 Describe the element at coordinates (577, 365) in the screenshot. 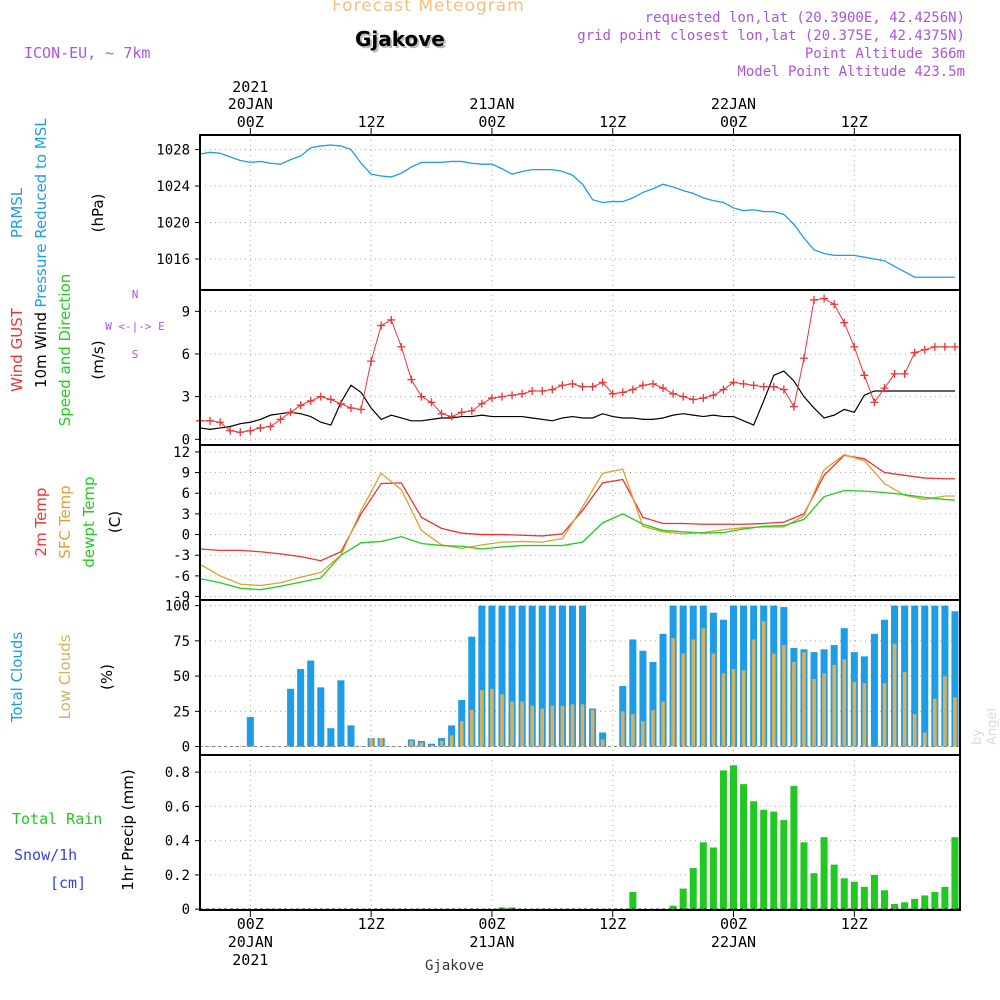

I see `gust-line` at that location.